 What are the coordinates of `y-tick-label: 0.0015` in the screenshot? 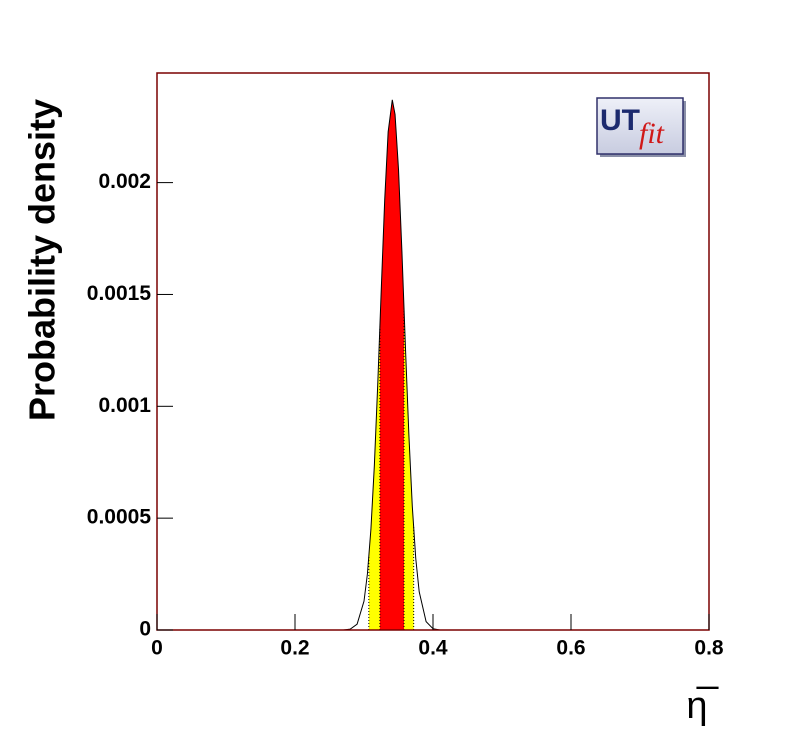 It's located at (119, 293).